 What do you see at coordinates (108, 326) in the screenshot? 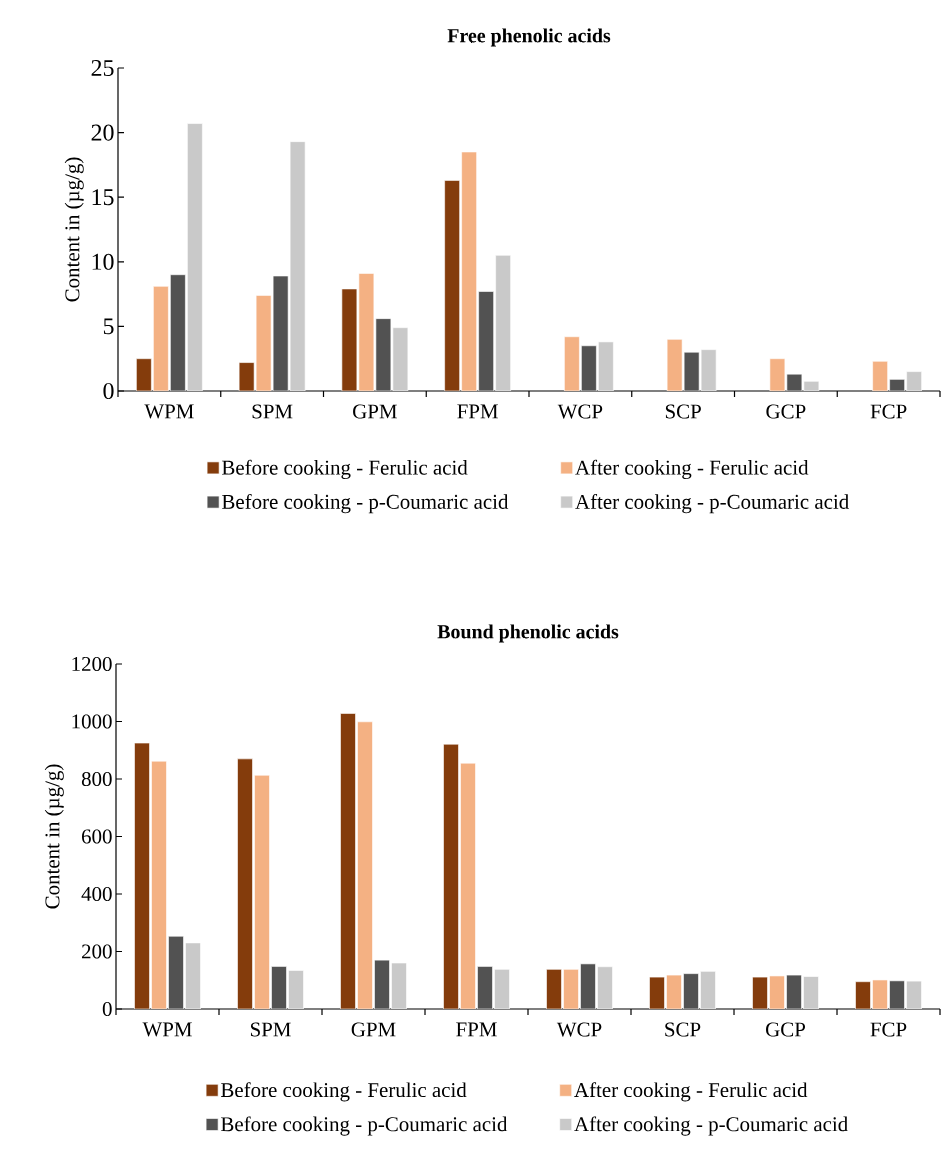
I see `y-tick-label: 5` at bounding box center [108, 326].